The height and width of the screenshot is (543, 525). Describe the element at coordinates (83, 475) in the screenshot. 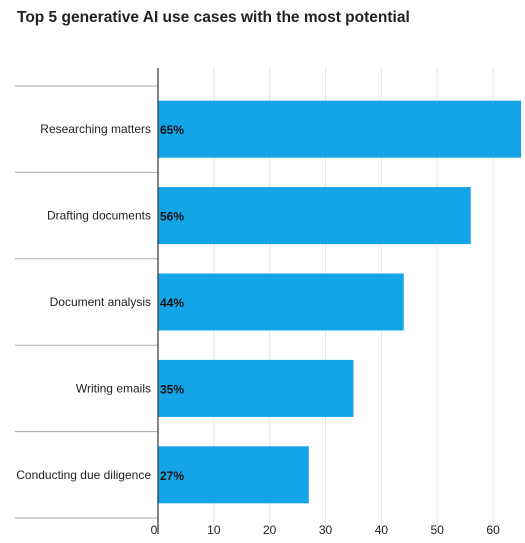

I see `category-label: Conducting due diligence` at that location.